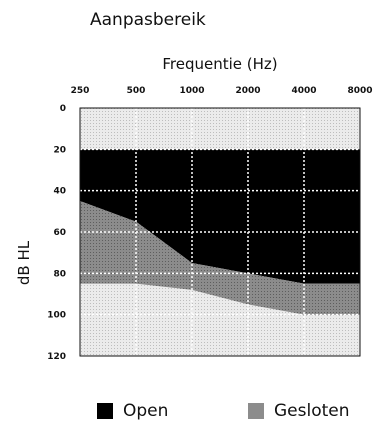 This screenshot has width=373, height=425. What do you see at coordinates (59, 150) in the screenshot?
I see `y-tick-label: 20` at bounding box center [59, 150].